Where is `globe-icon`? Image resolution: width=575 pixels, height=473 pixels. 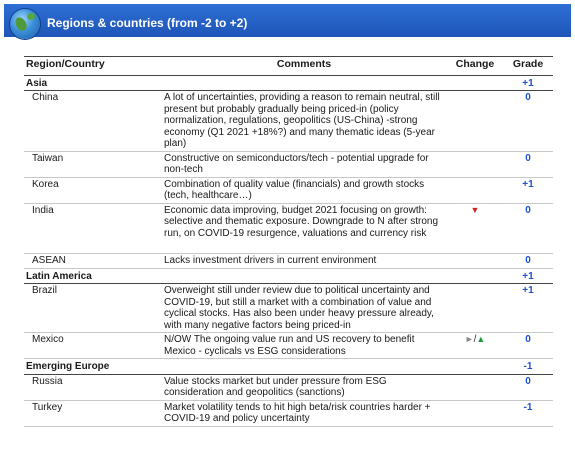
globe-icon is located at coordinates (25, 24).